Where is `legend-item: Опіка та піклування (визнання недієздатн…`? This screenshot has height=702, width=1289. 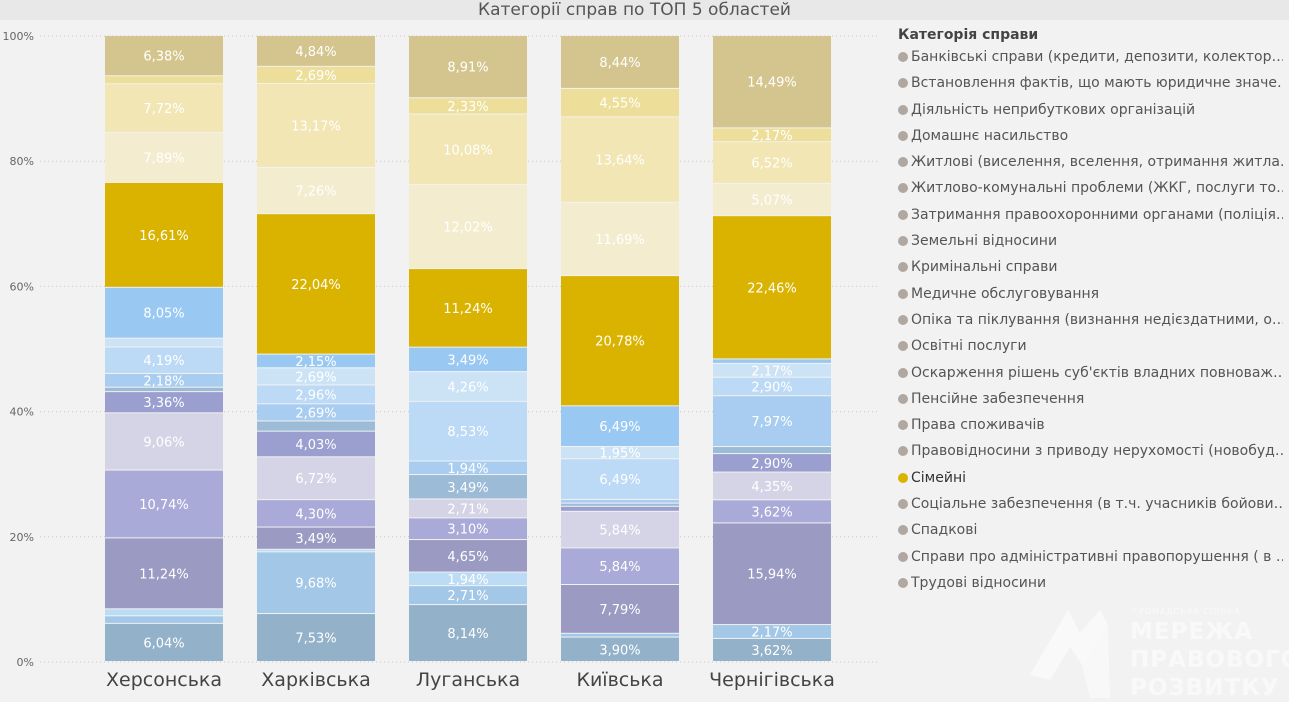
legend-item: Опіка та піклування (визнання недієздатн… is located at coordinates (1090, 320).